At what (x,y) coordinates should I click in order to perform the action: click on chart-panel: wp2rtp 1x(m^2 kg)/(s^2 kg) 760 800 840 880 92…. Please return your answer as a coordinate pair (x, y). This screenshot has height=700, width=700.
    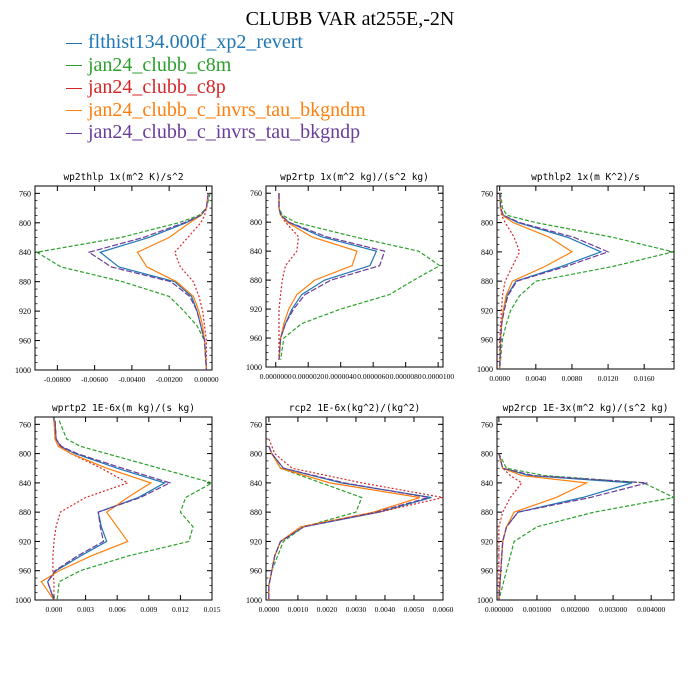
    Looking at the image, I should click on (350, 276).